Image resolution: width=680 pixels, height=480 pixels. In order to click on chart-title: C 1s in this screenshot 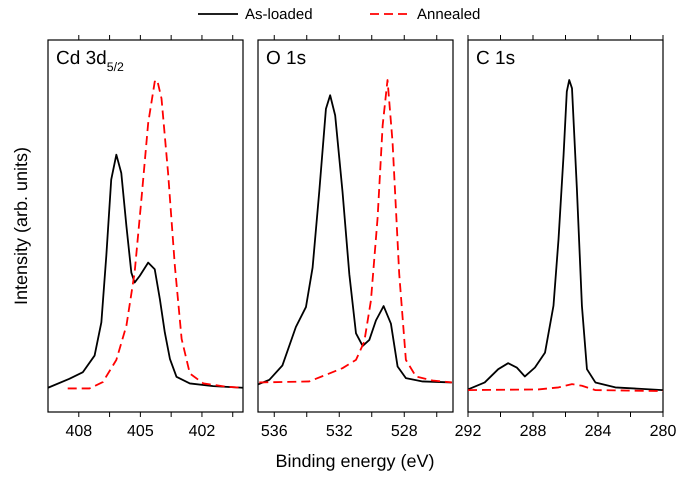, I will do `click(496, 58)`.